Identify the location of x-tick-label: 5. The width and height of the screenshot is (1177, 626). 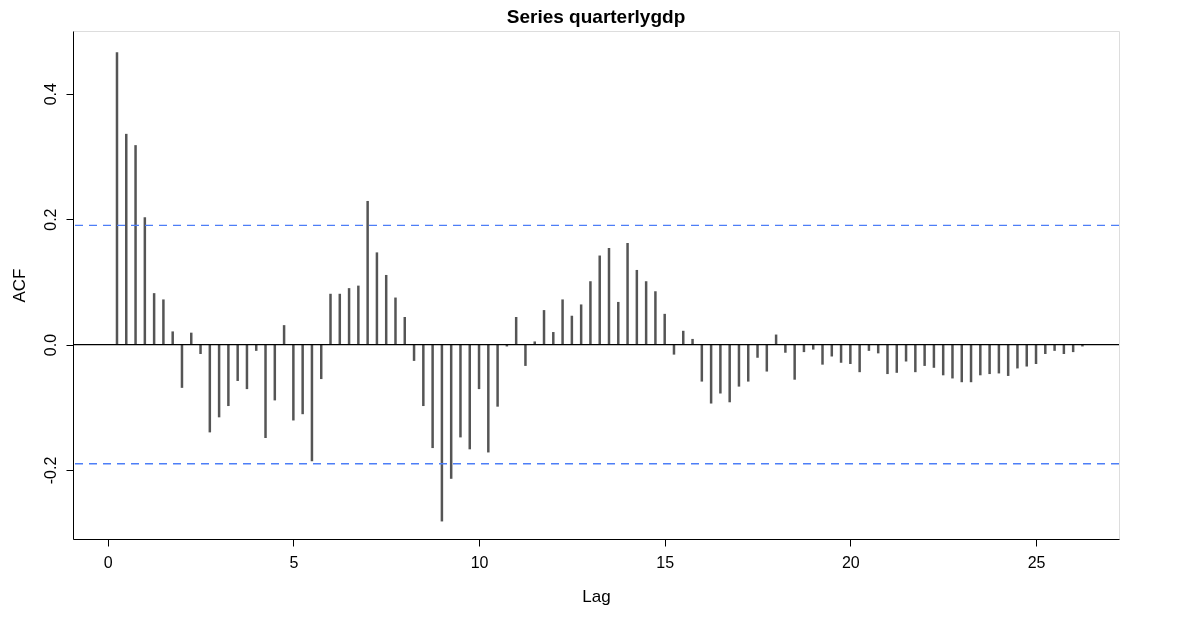
(294, 562).